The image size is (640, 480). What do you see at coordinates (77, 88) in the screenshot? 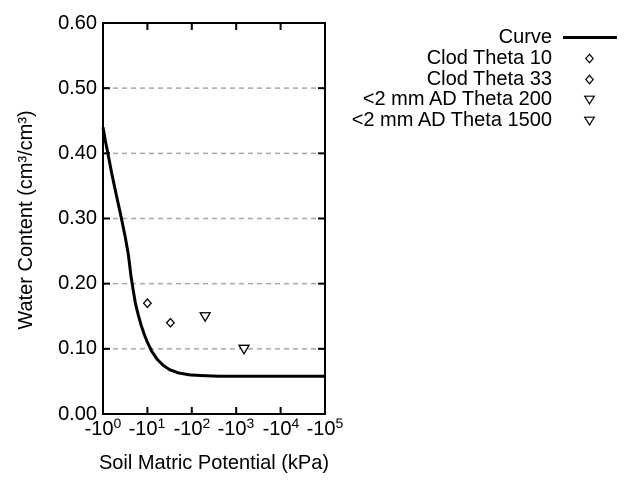
I see `y-tick-label: 0.50` at bounding box center [77, 88].